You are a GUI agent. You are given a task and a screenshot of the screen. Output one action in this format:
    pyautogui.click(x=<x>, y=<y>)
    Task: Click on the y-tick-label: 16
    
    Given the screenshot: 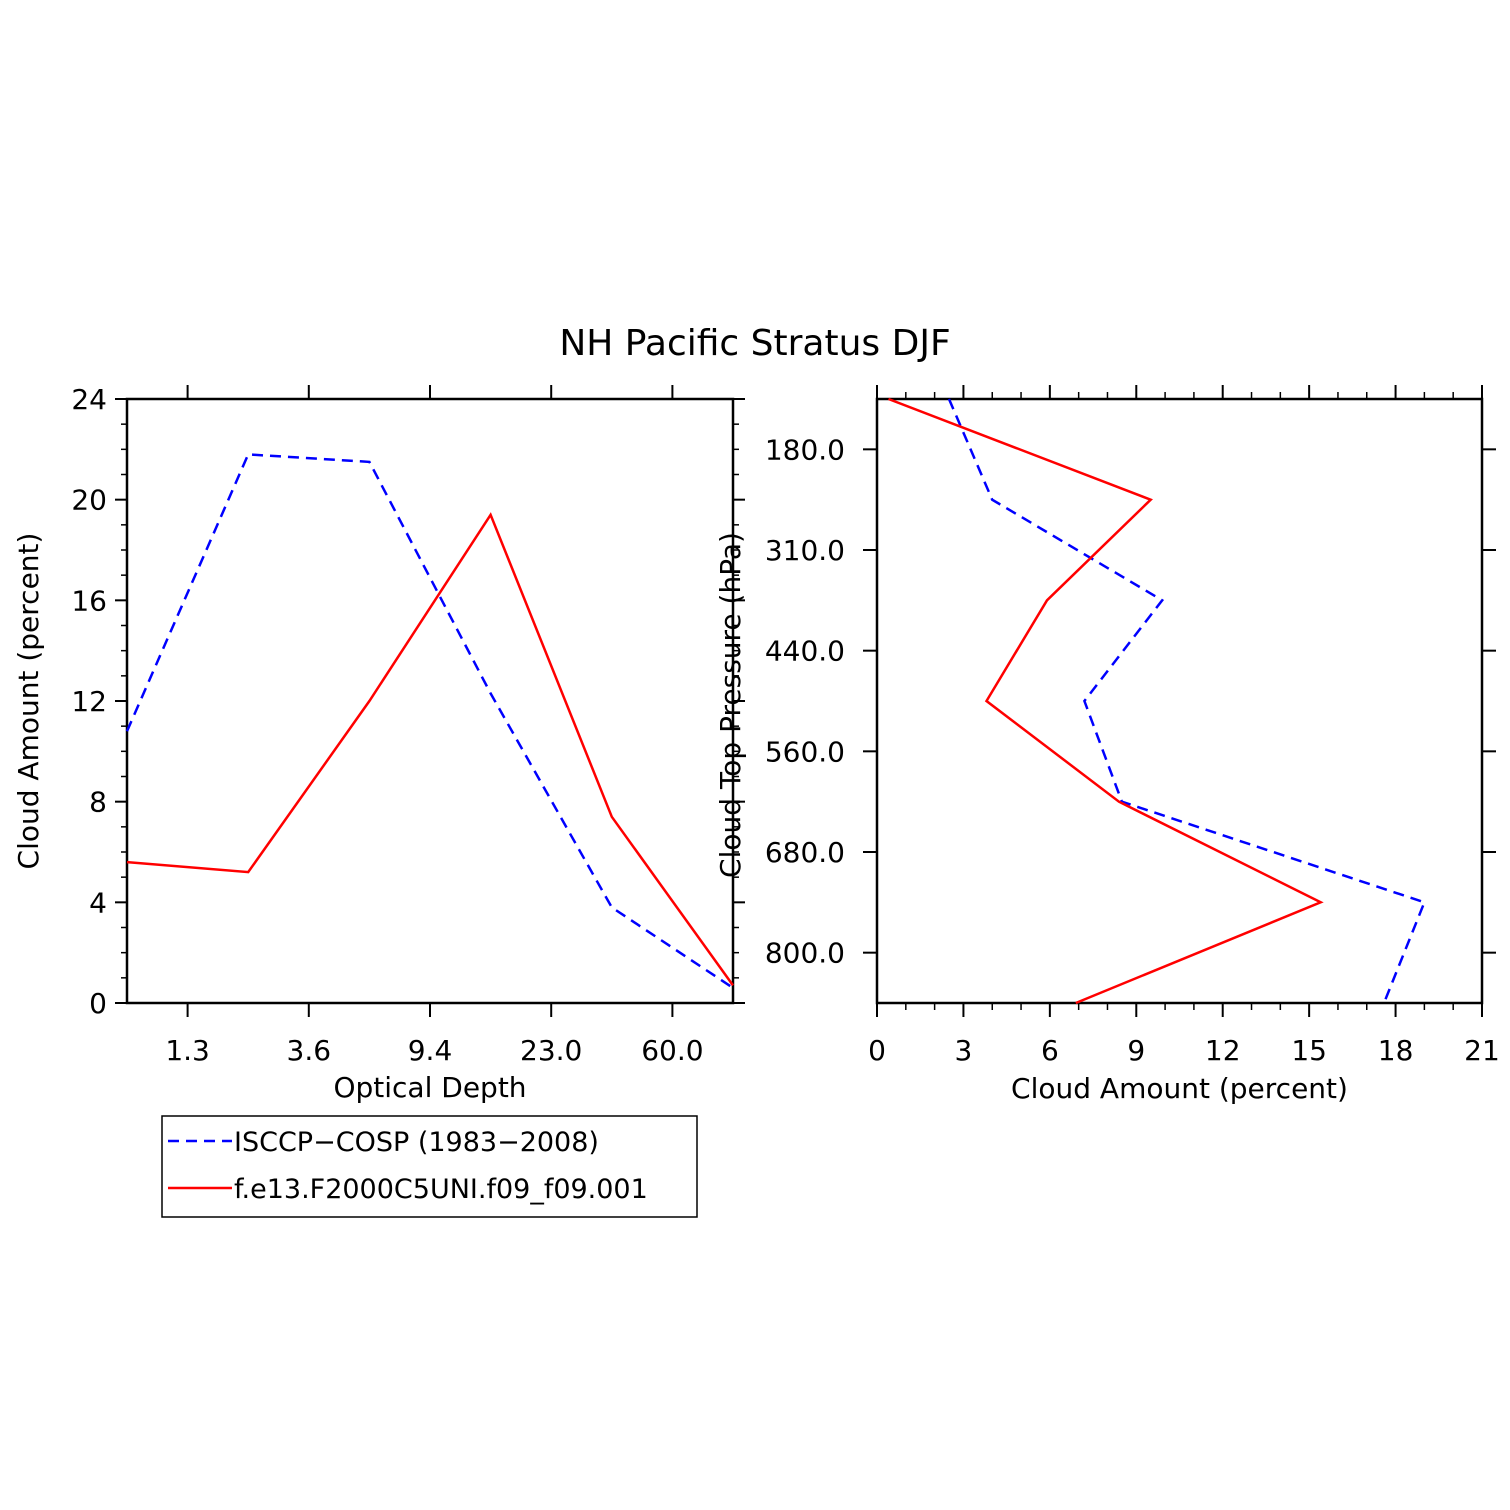 What is the action you would take?
    pyautogui.click(x=89, y=600)
    